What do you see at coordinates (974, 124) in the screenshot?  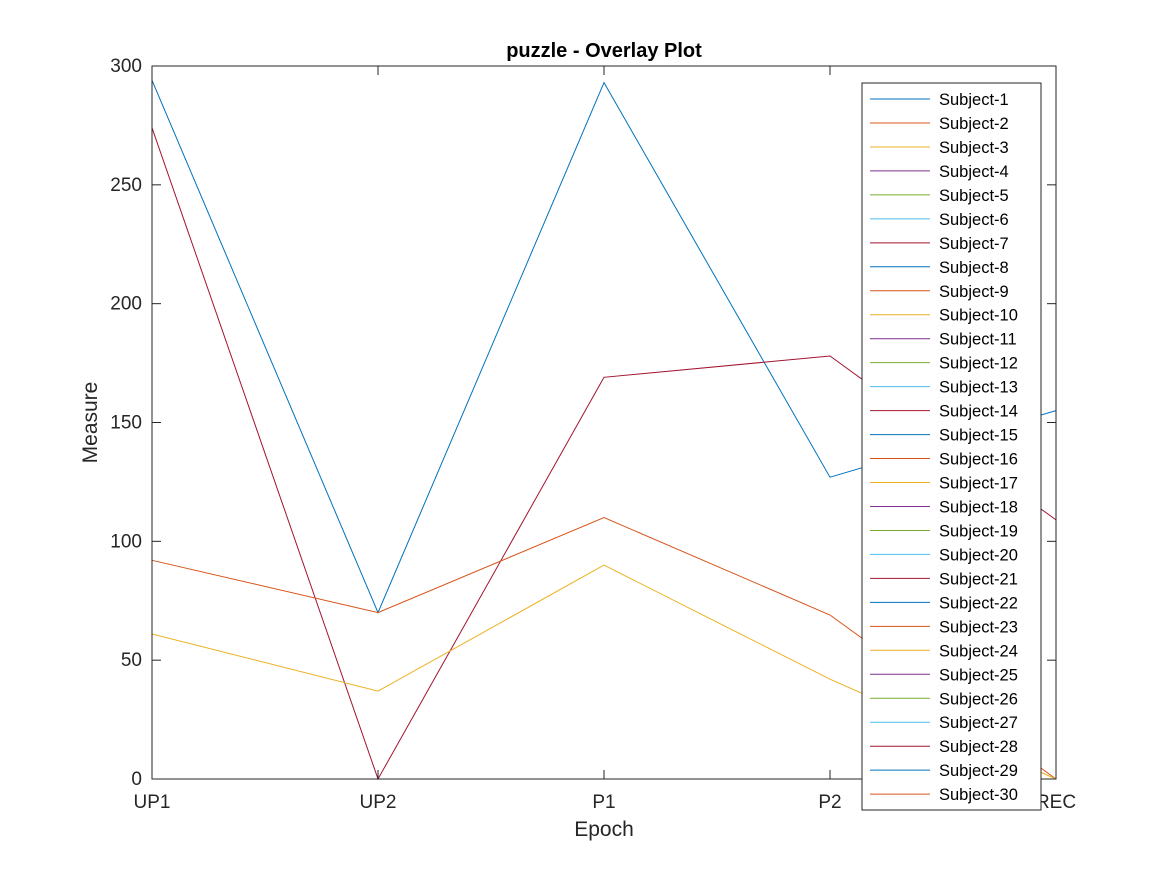 I see `legend-label-2: Subject-2` at bounding box center [974, 124].